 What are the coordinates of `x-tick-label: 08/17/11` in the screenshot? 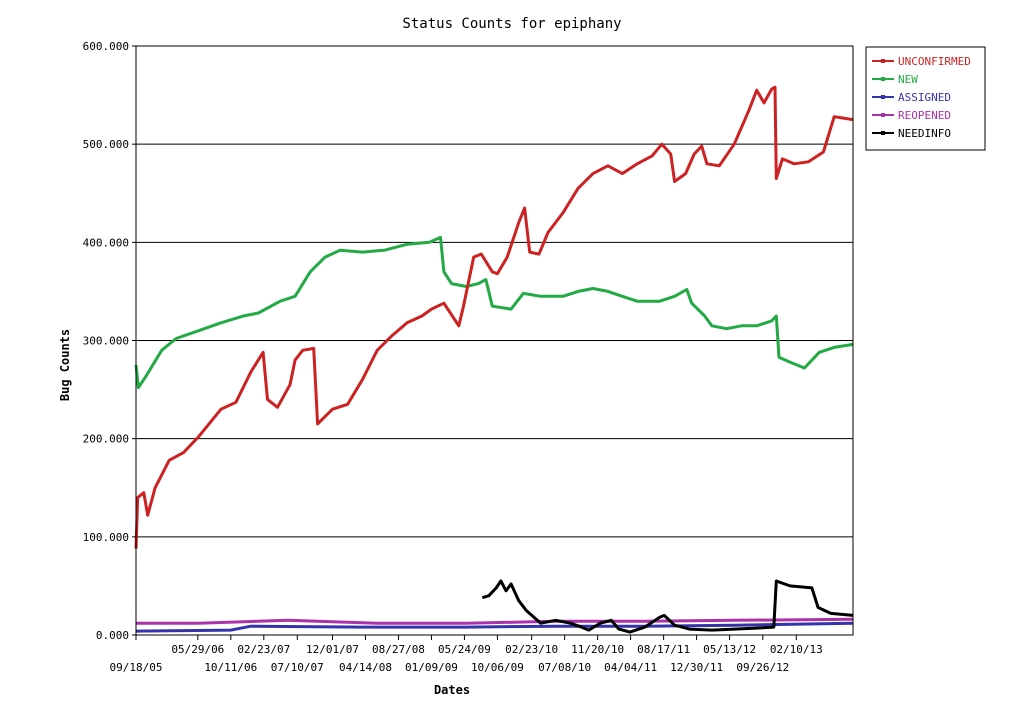 It's located at (663, 649).